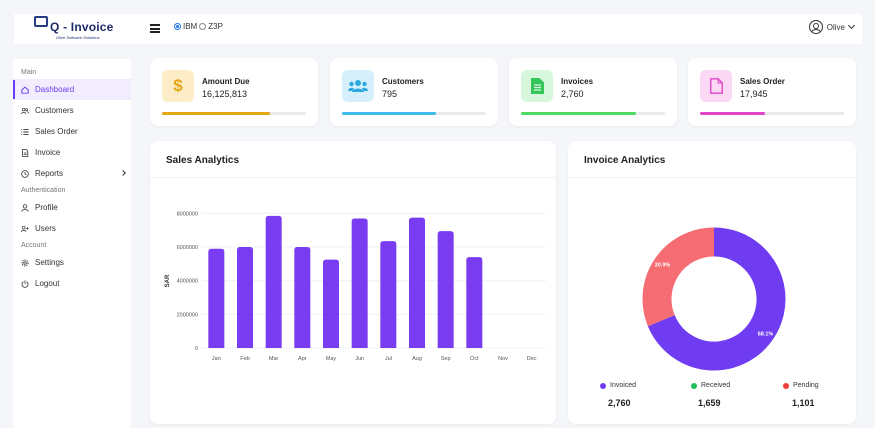 This screenshot has width=875, height=428. I want to click on sidebar-item-customers: Customers, so click(72, 110).